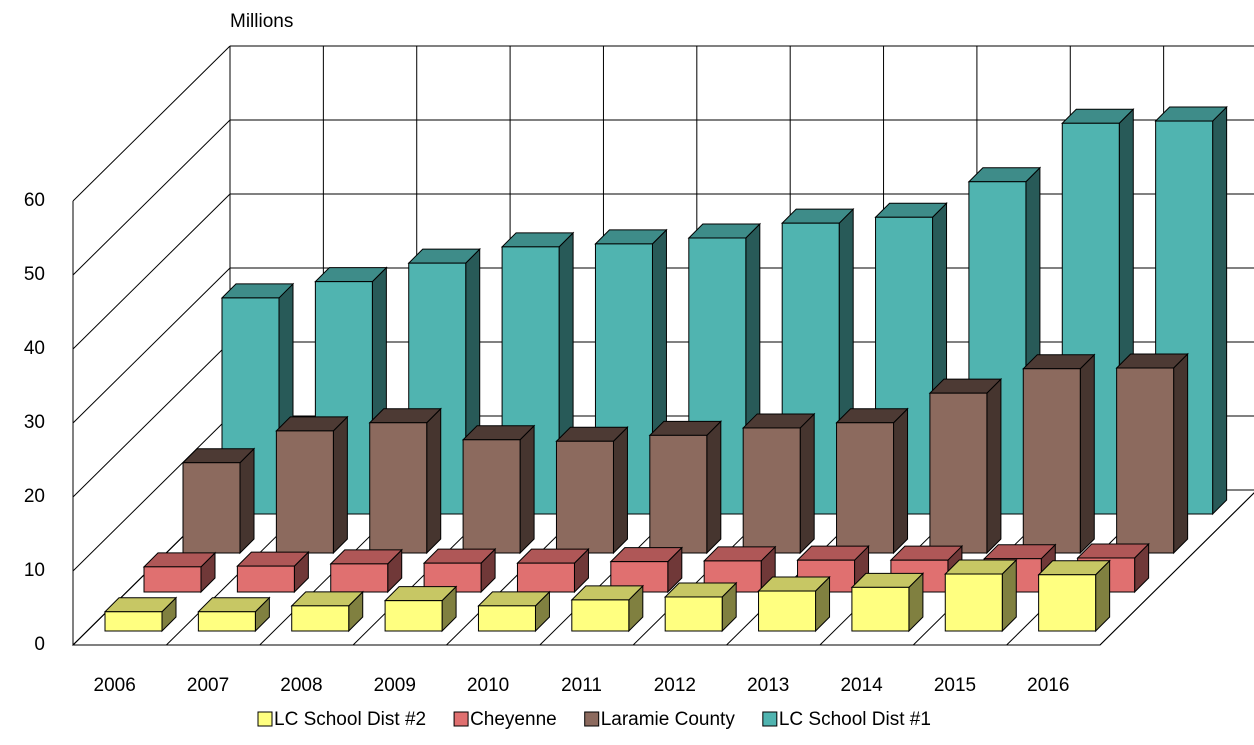 The image size is (1254, 745). I want to click on x-tick-label: 2011, so click(581, 685).